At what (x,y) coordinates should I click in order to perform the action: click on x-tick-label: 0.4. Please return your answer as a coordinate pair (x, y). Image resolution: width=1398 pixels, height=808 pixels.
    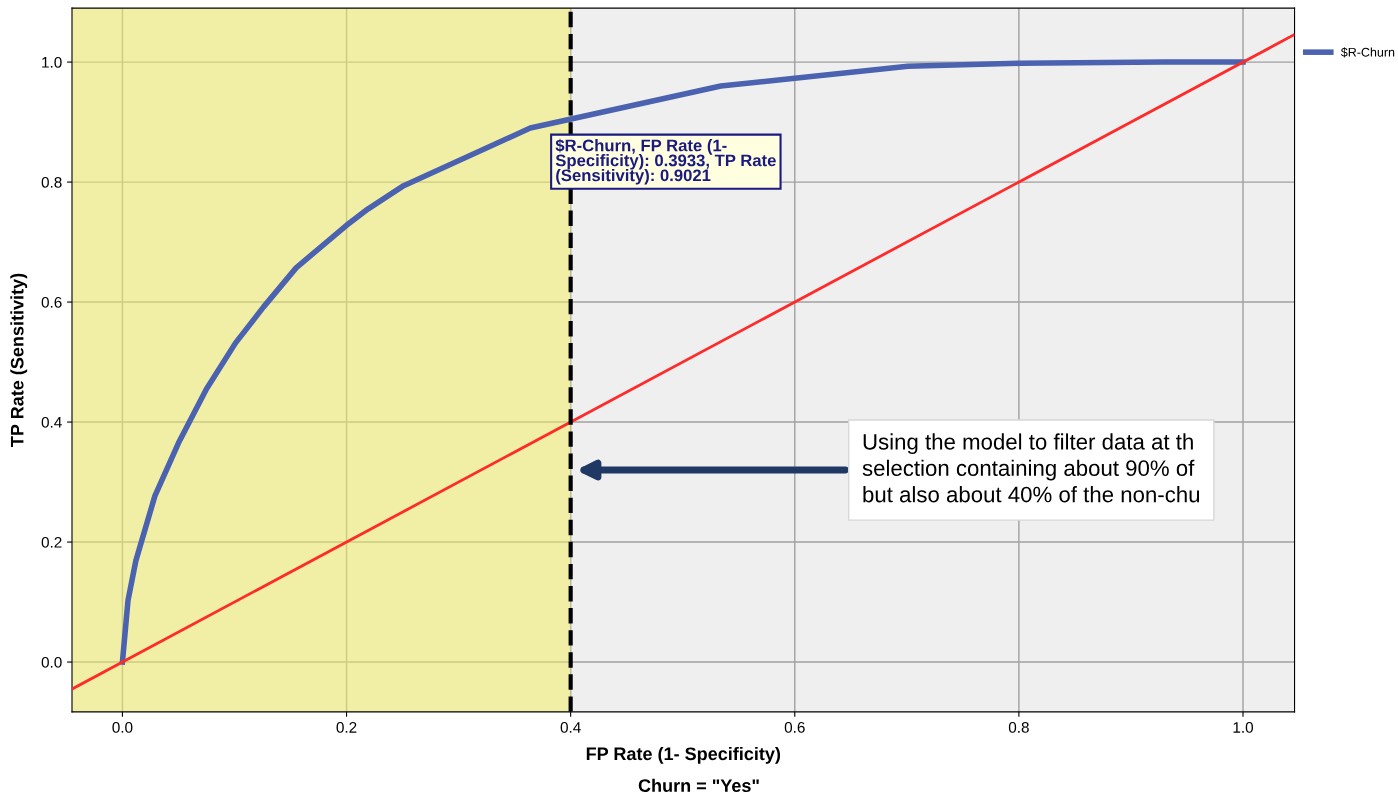
    Looking at the image, I should click on (570, 727).